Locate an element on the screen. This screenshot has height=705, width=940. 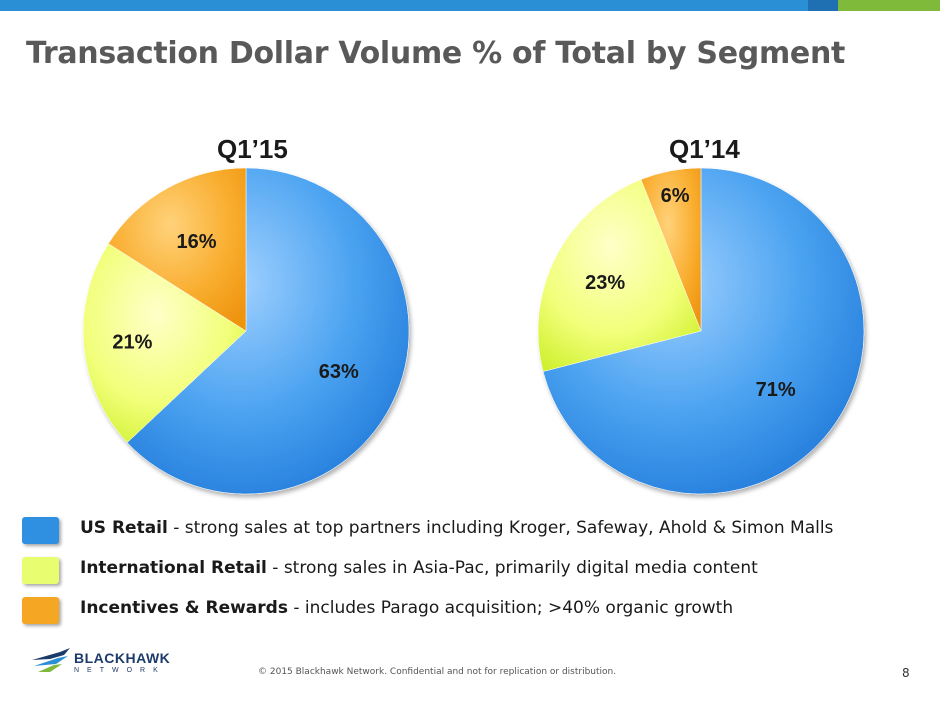
blackhawk-logo: BLACKHAWK NETWORK is located at coordinates (105, 664).